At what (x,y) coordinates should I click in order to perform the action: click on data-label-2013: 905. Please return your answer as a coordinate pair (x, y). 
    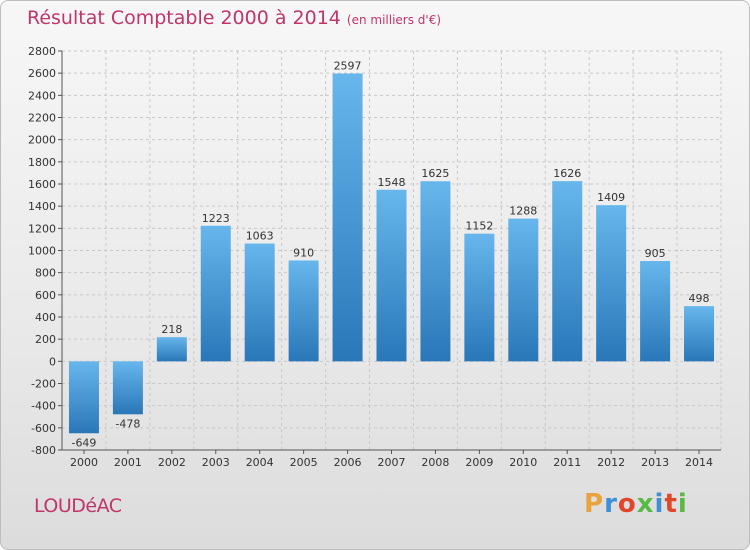
    Looking at the image, I should click on (655, 253).